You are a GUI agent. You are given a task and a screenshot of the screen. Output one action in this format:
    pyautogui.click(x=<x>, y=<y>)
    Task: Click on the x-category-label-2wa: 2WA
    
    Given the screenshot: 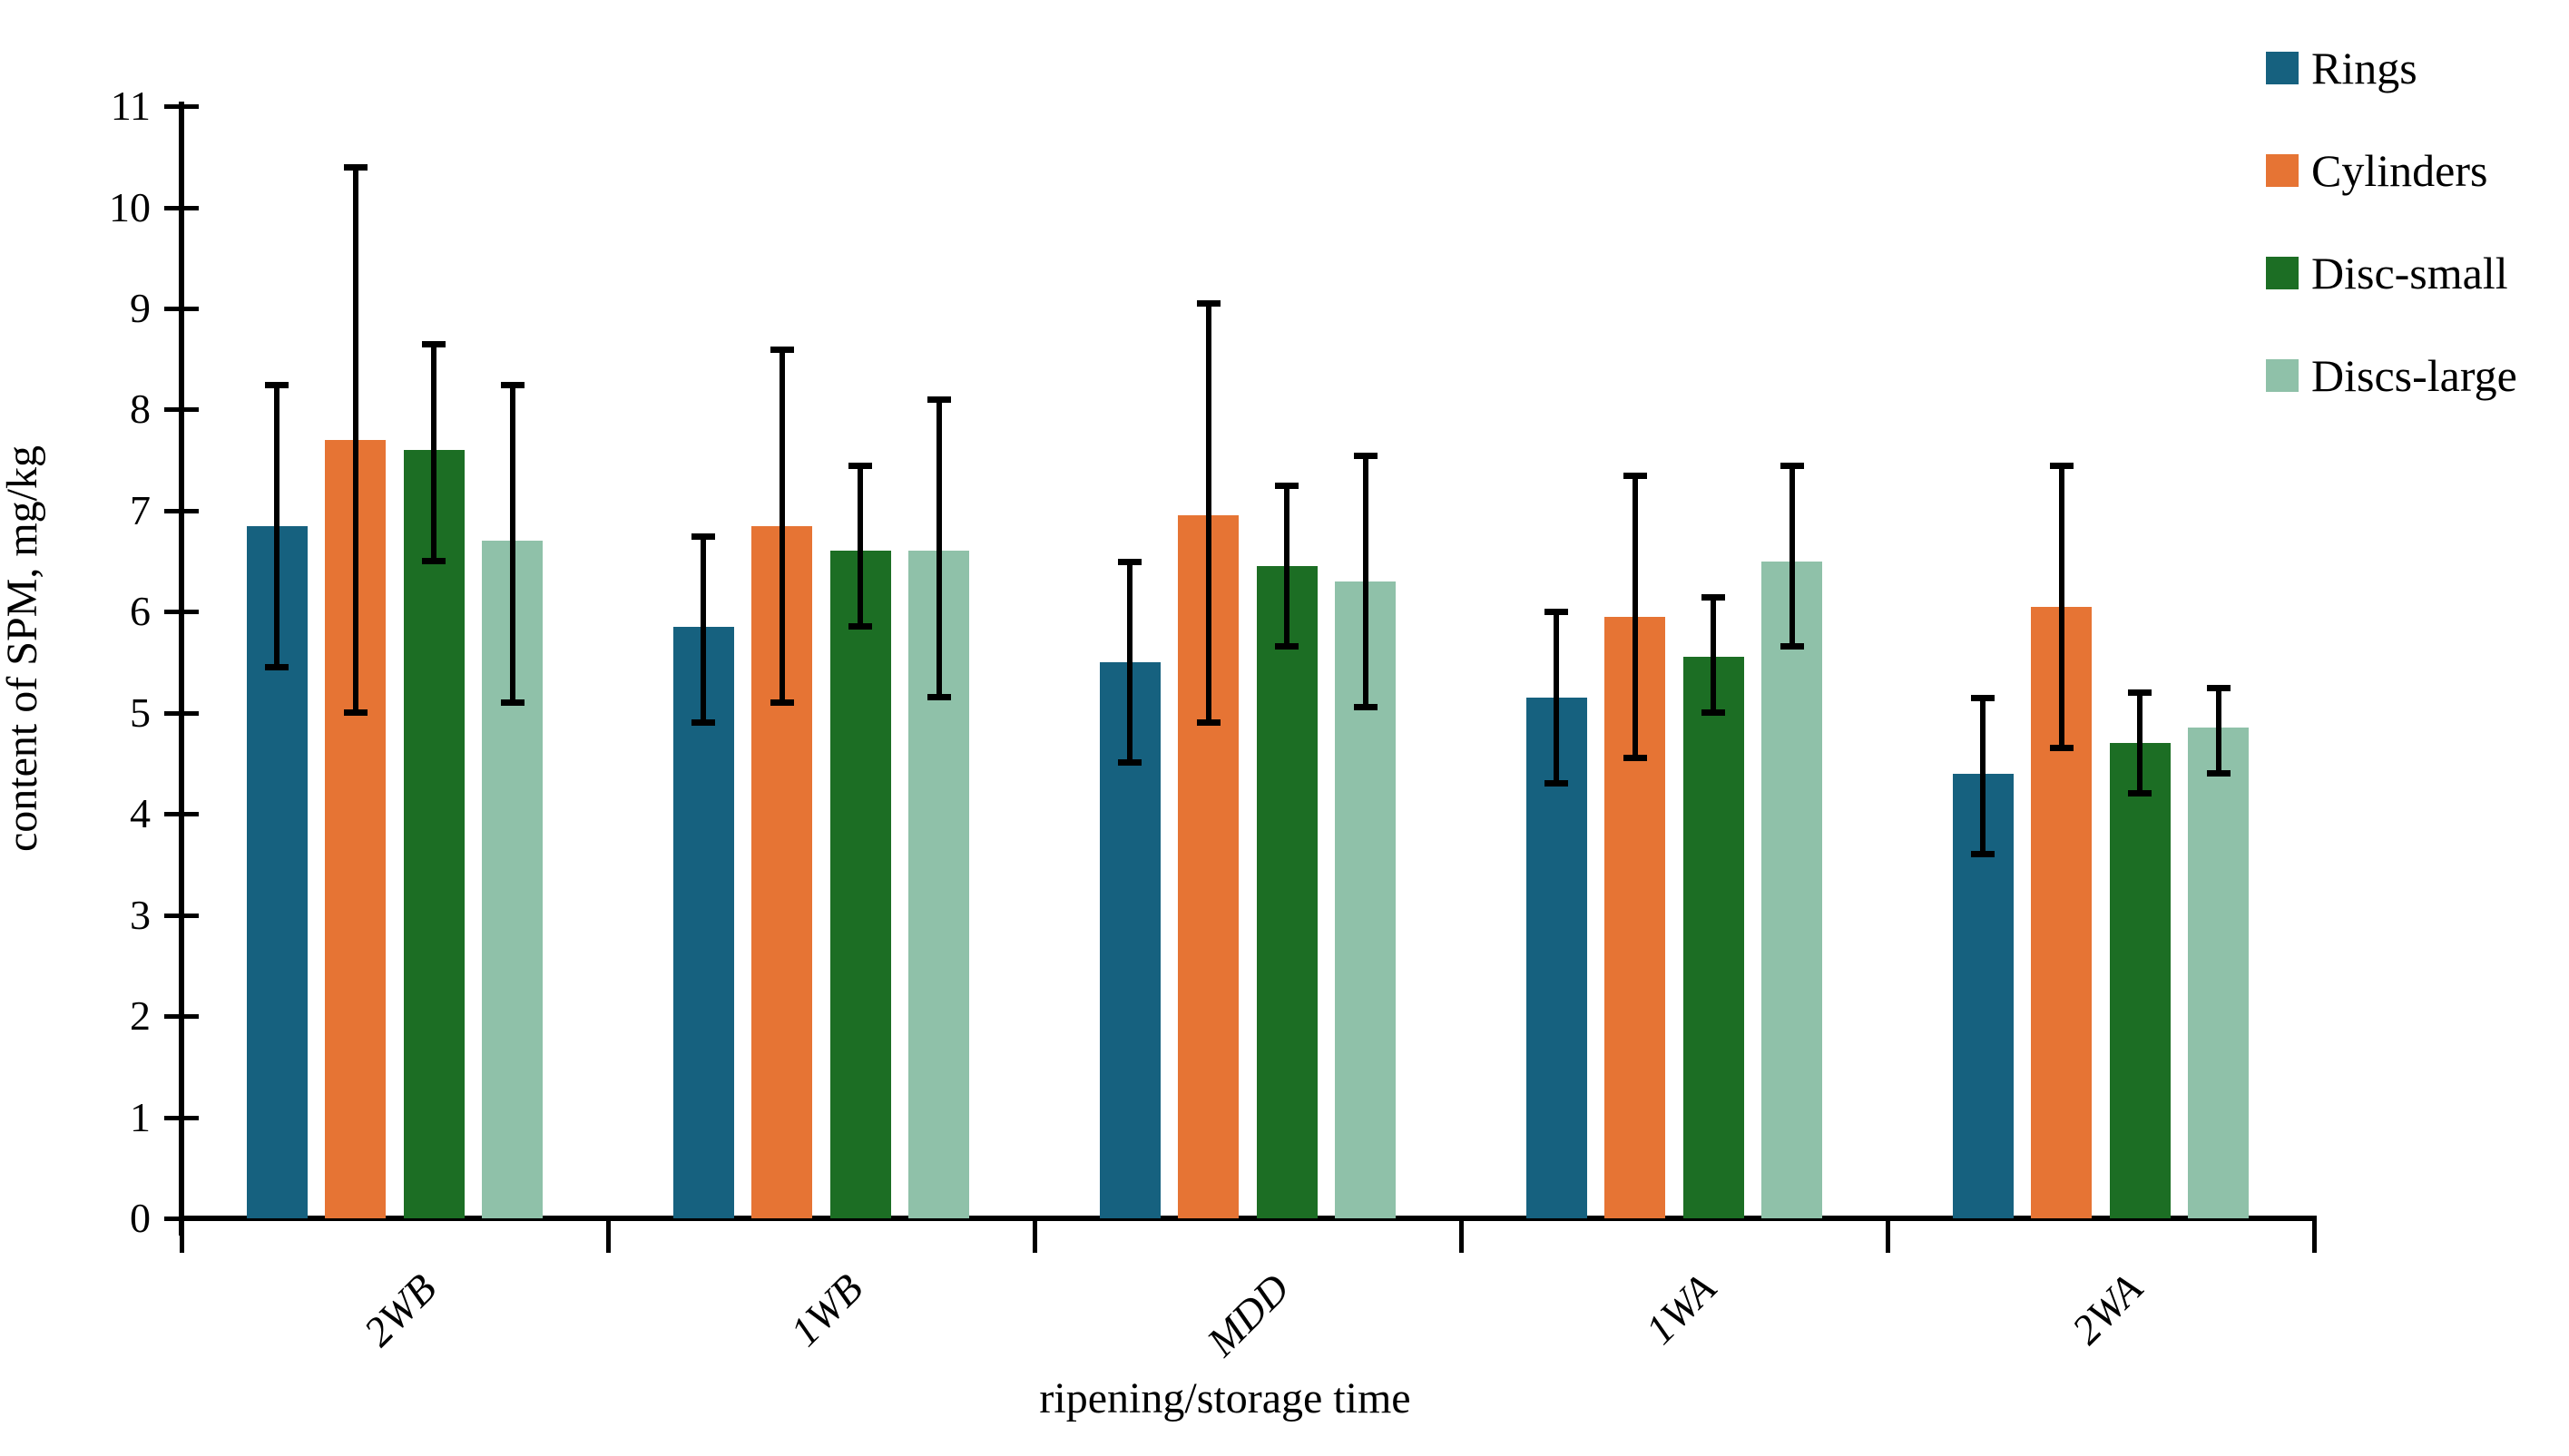 What is the action you would take?
    pyautogui.click(x=2108, y=1309)
    